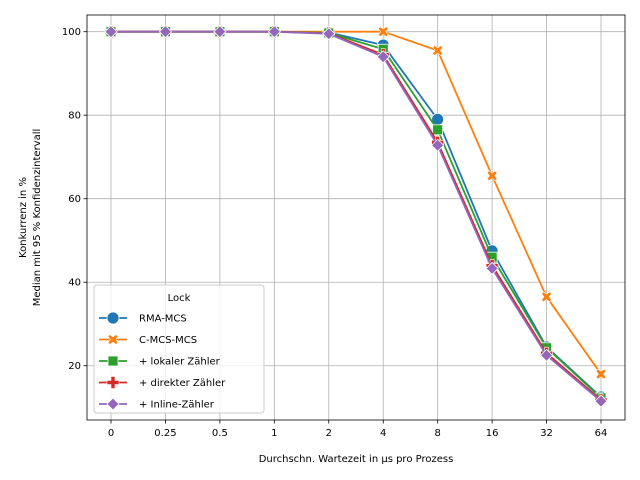 This screenshot has height=480, width=640. What do you see at coordinates (358, 429) in the screenshot?
I see `x-axis: 0 0.25 0.5 1 2 4 8 16 32 64` at bounding box center [358, 429].